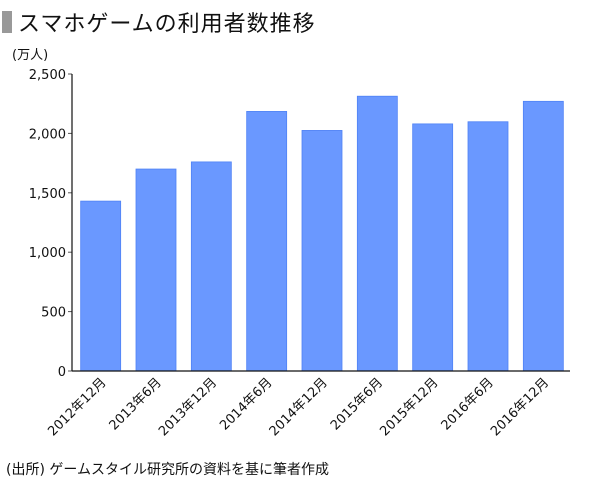 This screenshot has height=486, width=600. What do you see at coordinates (47, 75) in the screenshot?
I see `y-tick-label: 2,500` at bounding box center [47, 75].